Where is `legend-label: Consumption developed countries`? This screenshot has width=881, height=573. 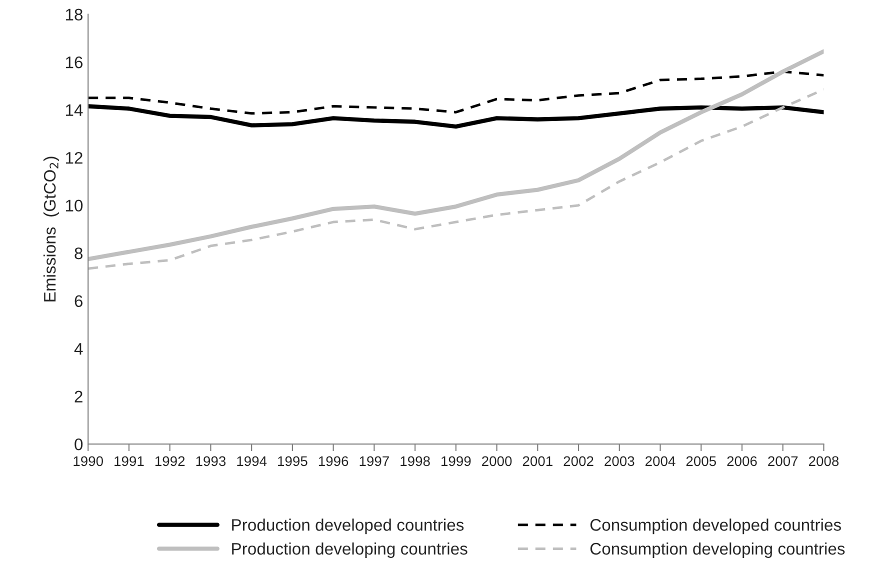
legend-label: Consumption developed countries is located at coordinates (715, 526).